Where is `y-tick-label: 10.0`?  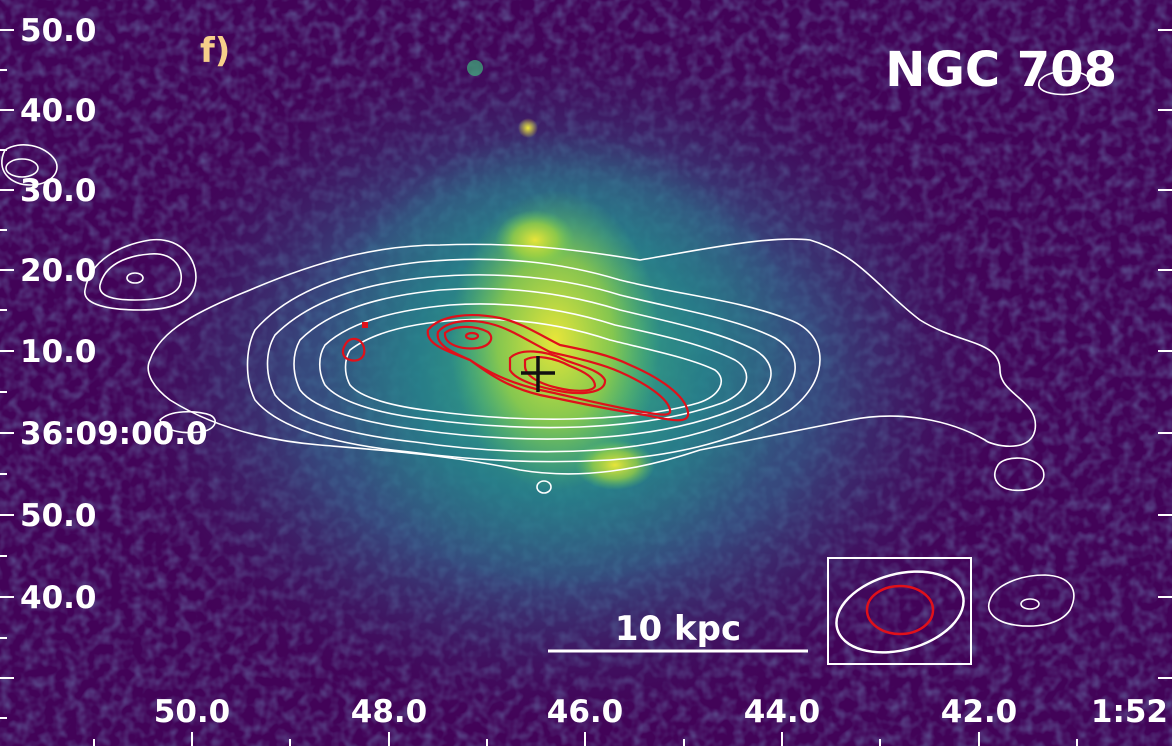
y-tick-label: 10.0 is located at coordinates (58, 352).